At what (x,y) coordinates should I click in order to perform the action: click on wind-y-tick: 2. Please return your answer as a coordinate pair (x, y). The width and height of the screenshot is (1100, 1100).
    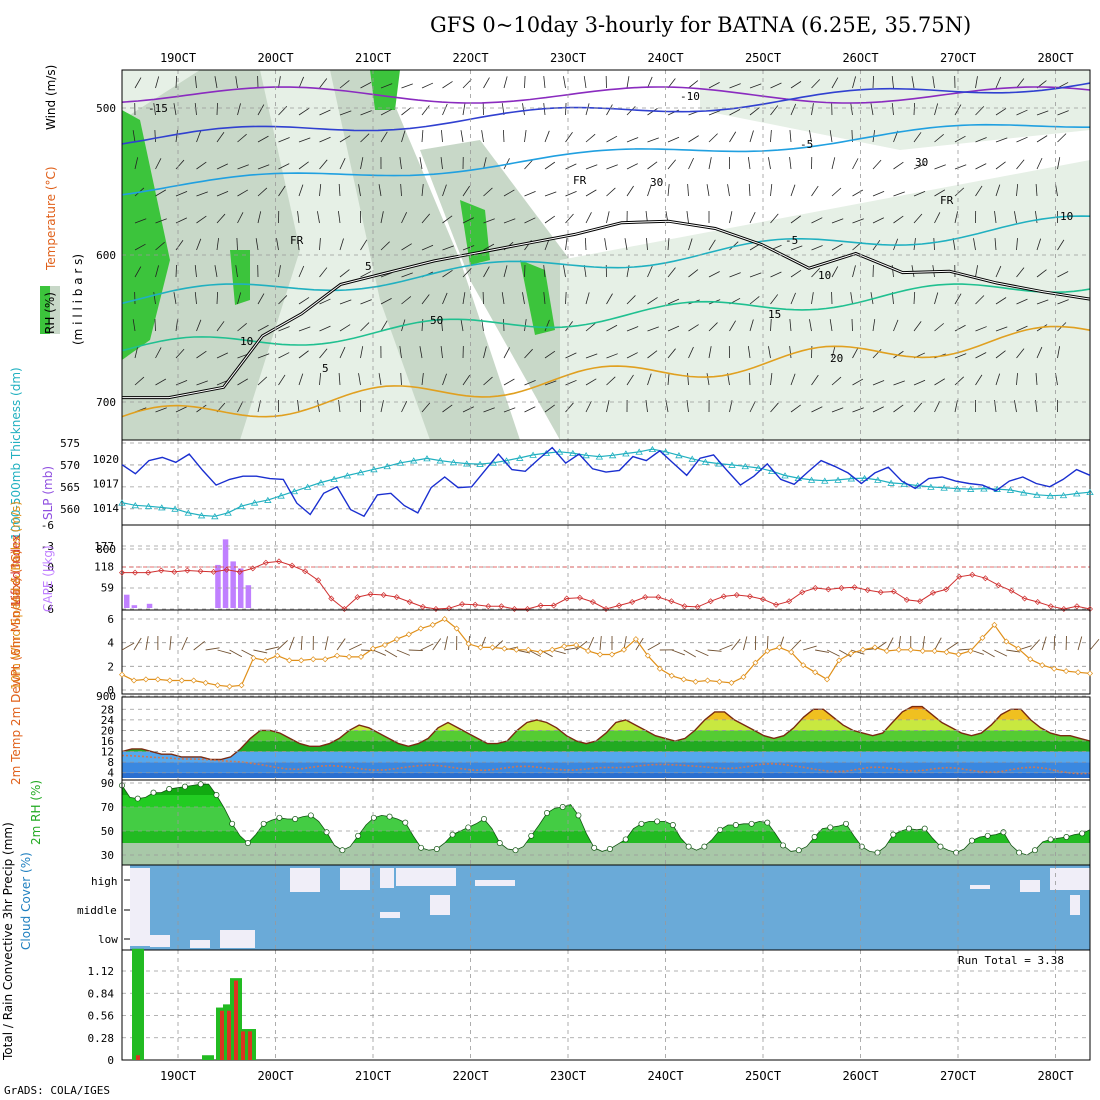
    Looking at the image, I should click on (110, 666).